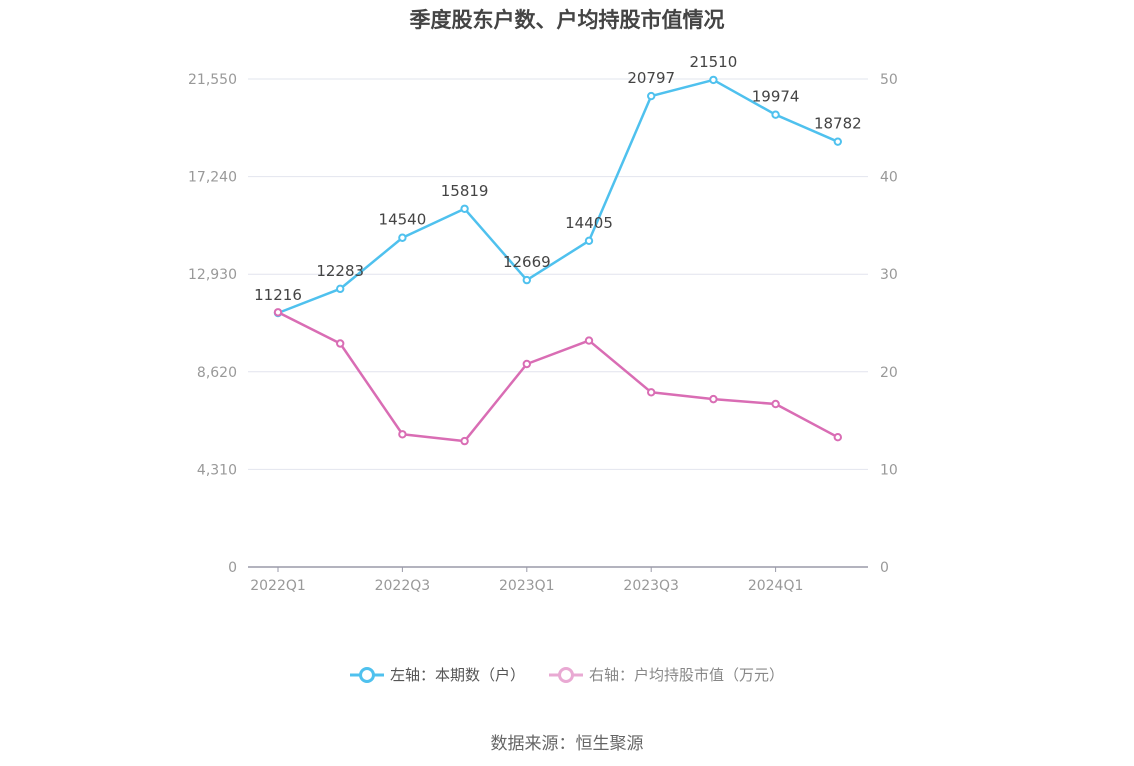  What do you see at coordinates (884, 568) in the screenshot?
I see `right-axis-tick-label: 0` at bounding box center [884, 568].